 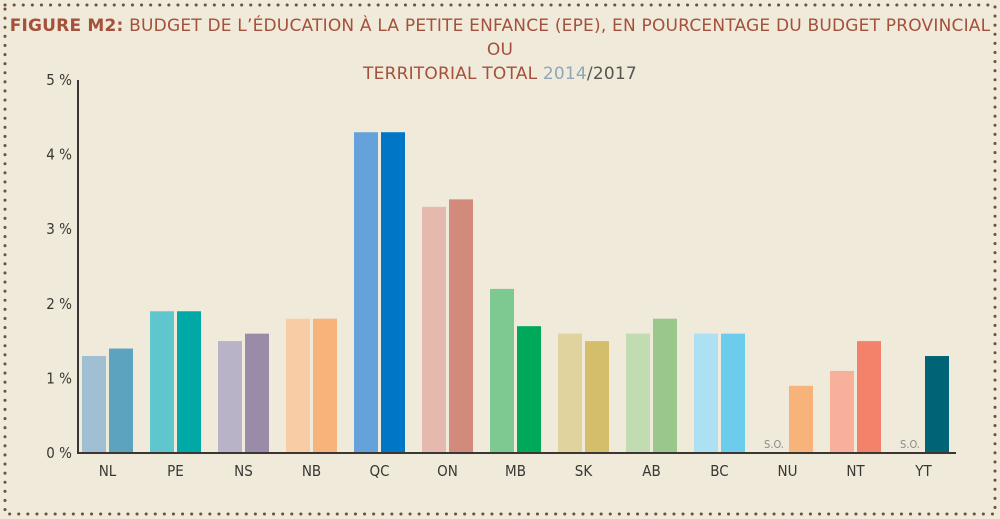 I want to click on chart-title-line-2: TERRITORIAL TOTAL 2014/2017, so click(x=500, y=74).